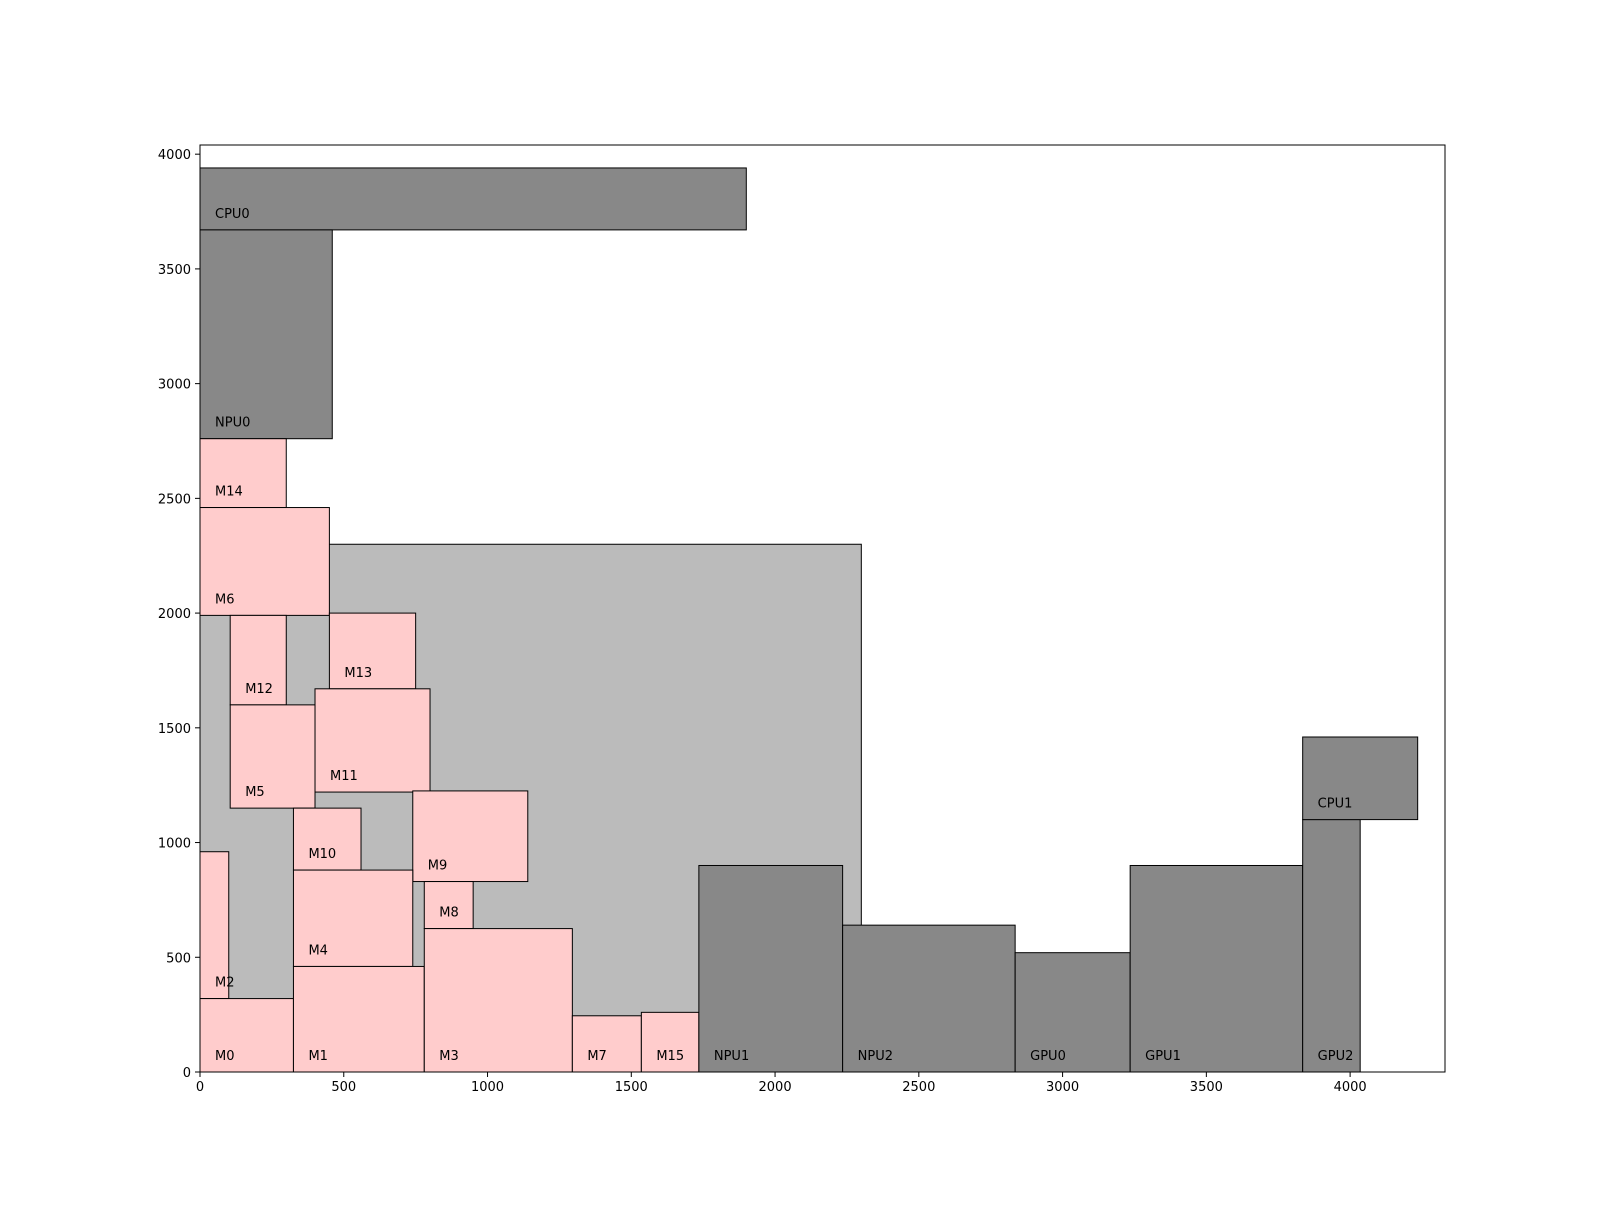  I want to click on block-m10, so click(327, 839).